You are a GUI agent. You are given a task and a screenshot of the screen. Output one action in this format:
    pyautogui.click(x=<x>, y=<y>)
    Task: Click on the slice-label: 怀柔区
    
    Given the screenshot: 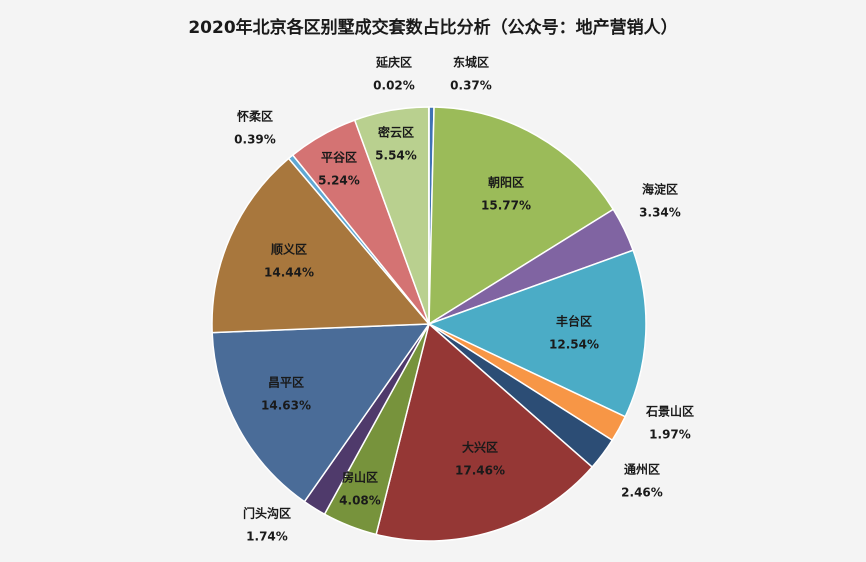 What is the action you would take?
    pyautogui.click(x=255, y=116)
    